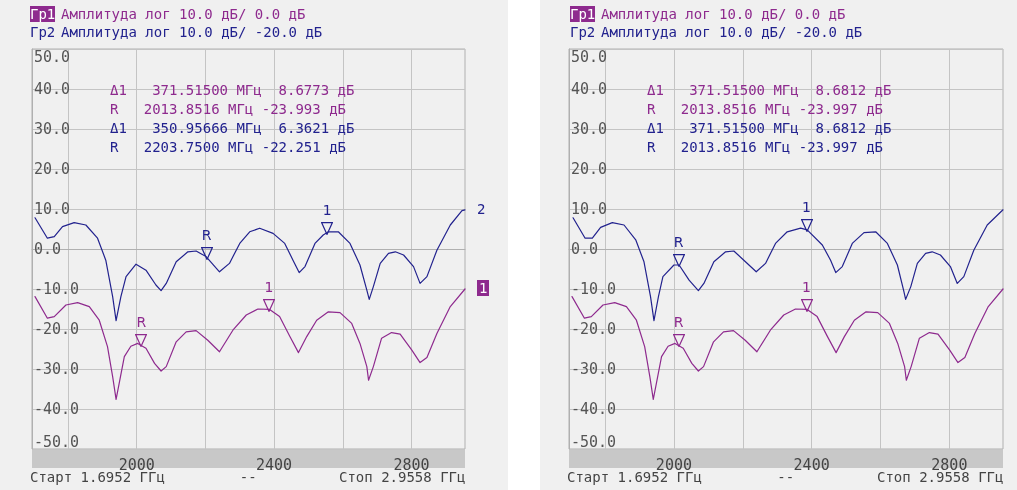  What do you see at coordinates (228, 109) in the screenshot?
I see `annotation: R 2013.8516 МГц -23.993 дБ` at bounding box center [228, 109].